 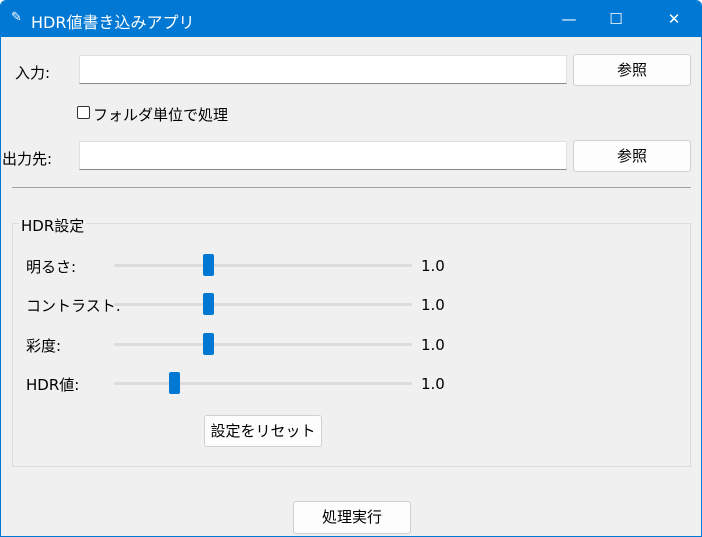 I want to click on separator, so click(x=351, y=187).